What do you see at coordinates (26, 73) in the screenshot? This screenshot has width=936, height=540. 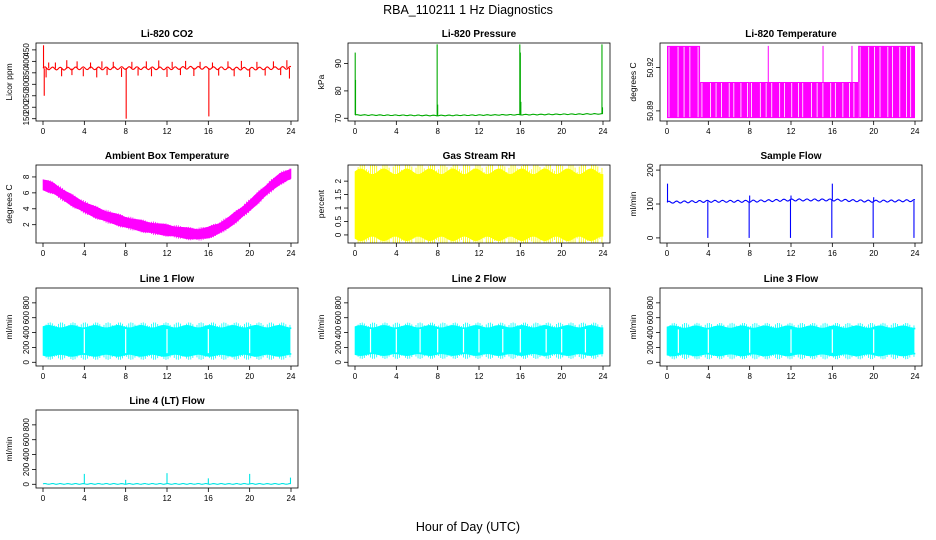 I see `y-tick-label: 350` at bounding box center [26, 73].